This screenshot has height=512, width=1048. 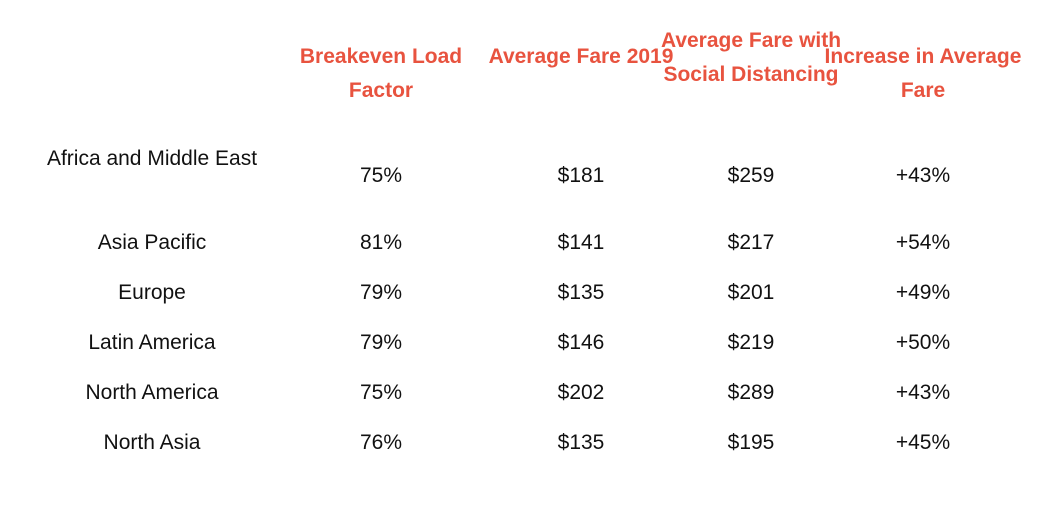 What do you see at coordinates (751, 342) in the screenshot?
I see `cell-fare-social: $219` at bounding box center [751, 342].